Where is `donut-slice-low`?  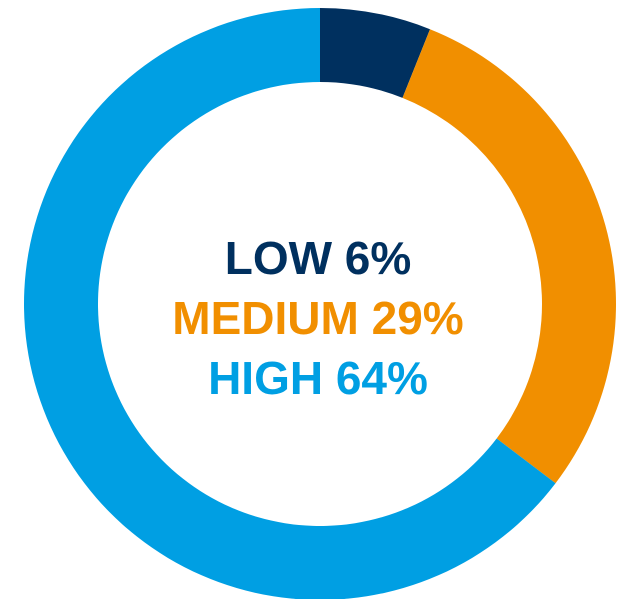 donut-slice-low is located at coordinates (375, 53).